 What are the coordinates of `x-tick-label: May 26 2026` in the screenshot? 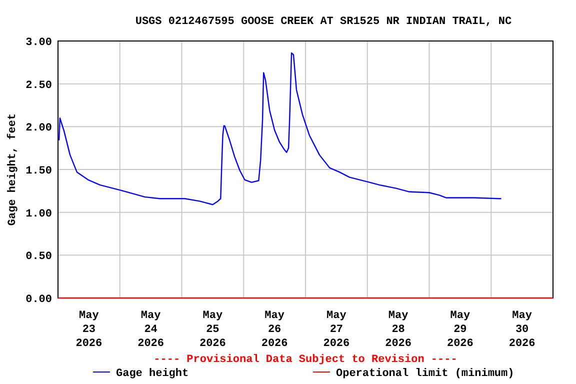 It's located at (274, 330).